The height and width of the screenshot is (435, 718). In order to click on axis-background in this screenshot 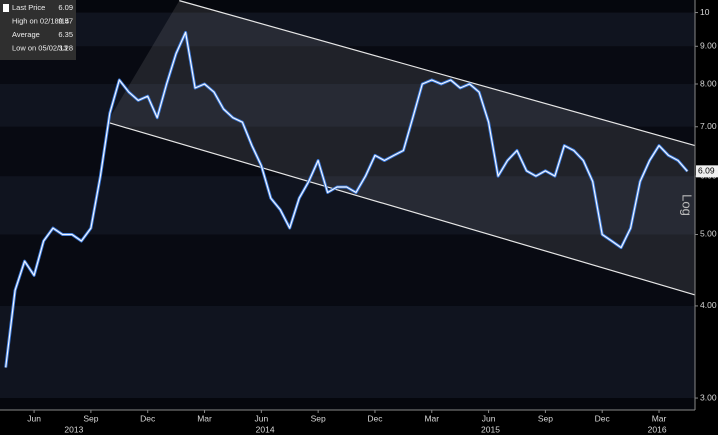, I will do `click(706, 217)`.